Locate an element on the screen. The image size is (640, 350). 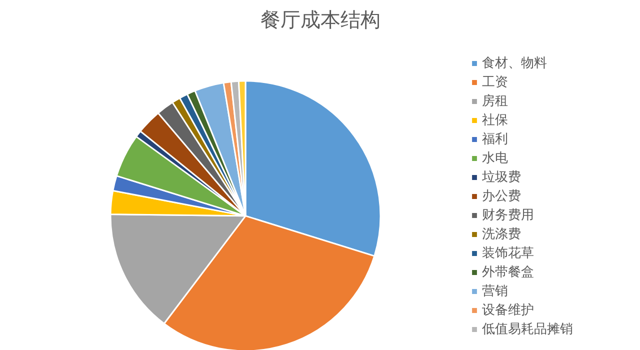
legend-label: 洗涤费 is located at coordinates (501, 234).